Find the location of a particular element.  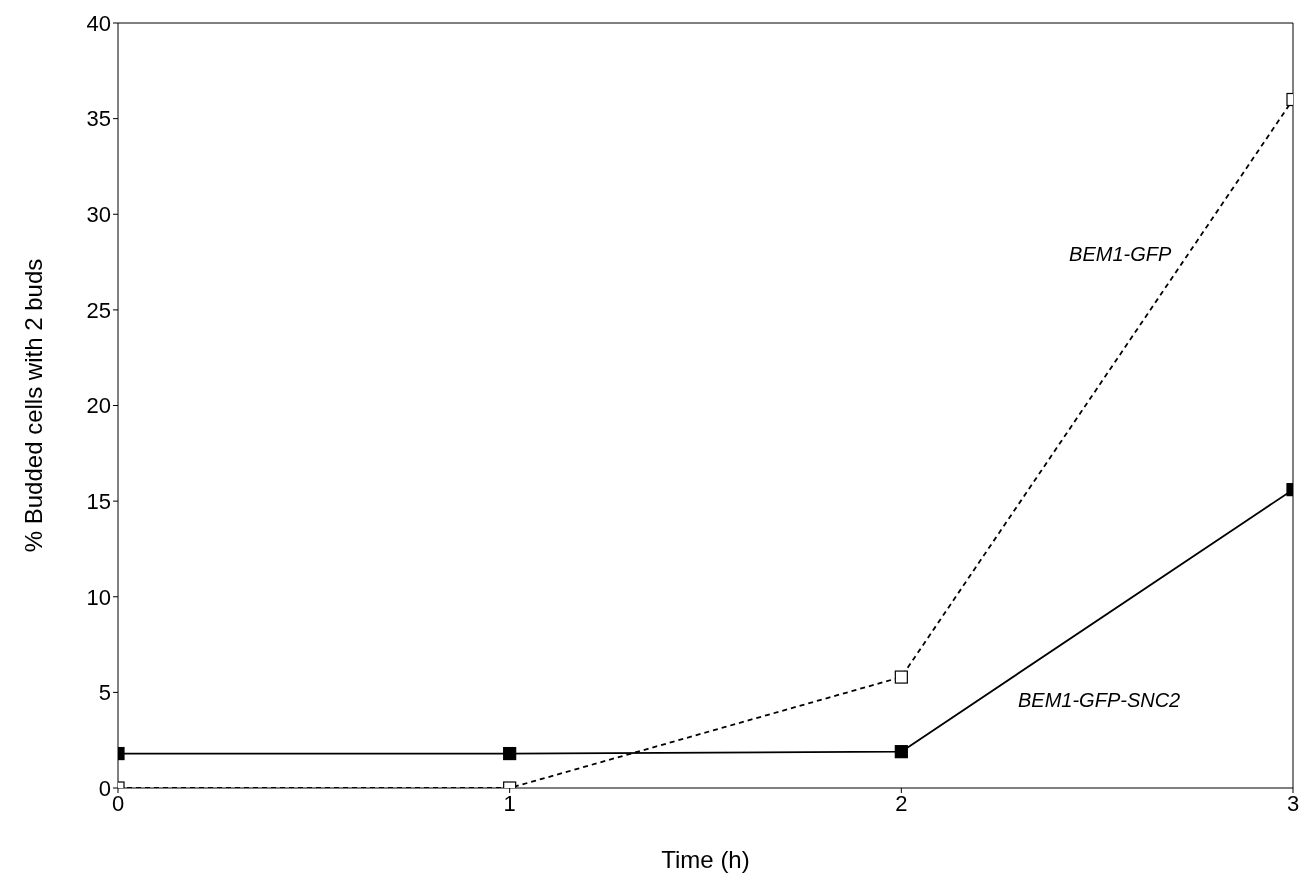

y-tick-label: 25 is located at coordinates (98, 310).